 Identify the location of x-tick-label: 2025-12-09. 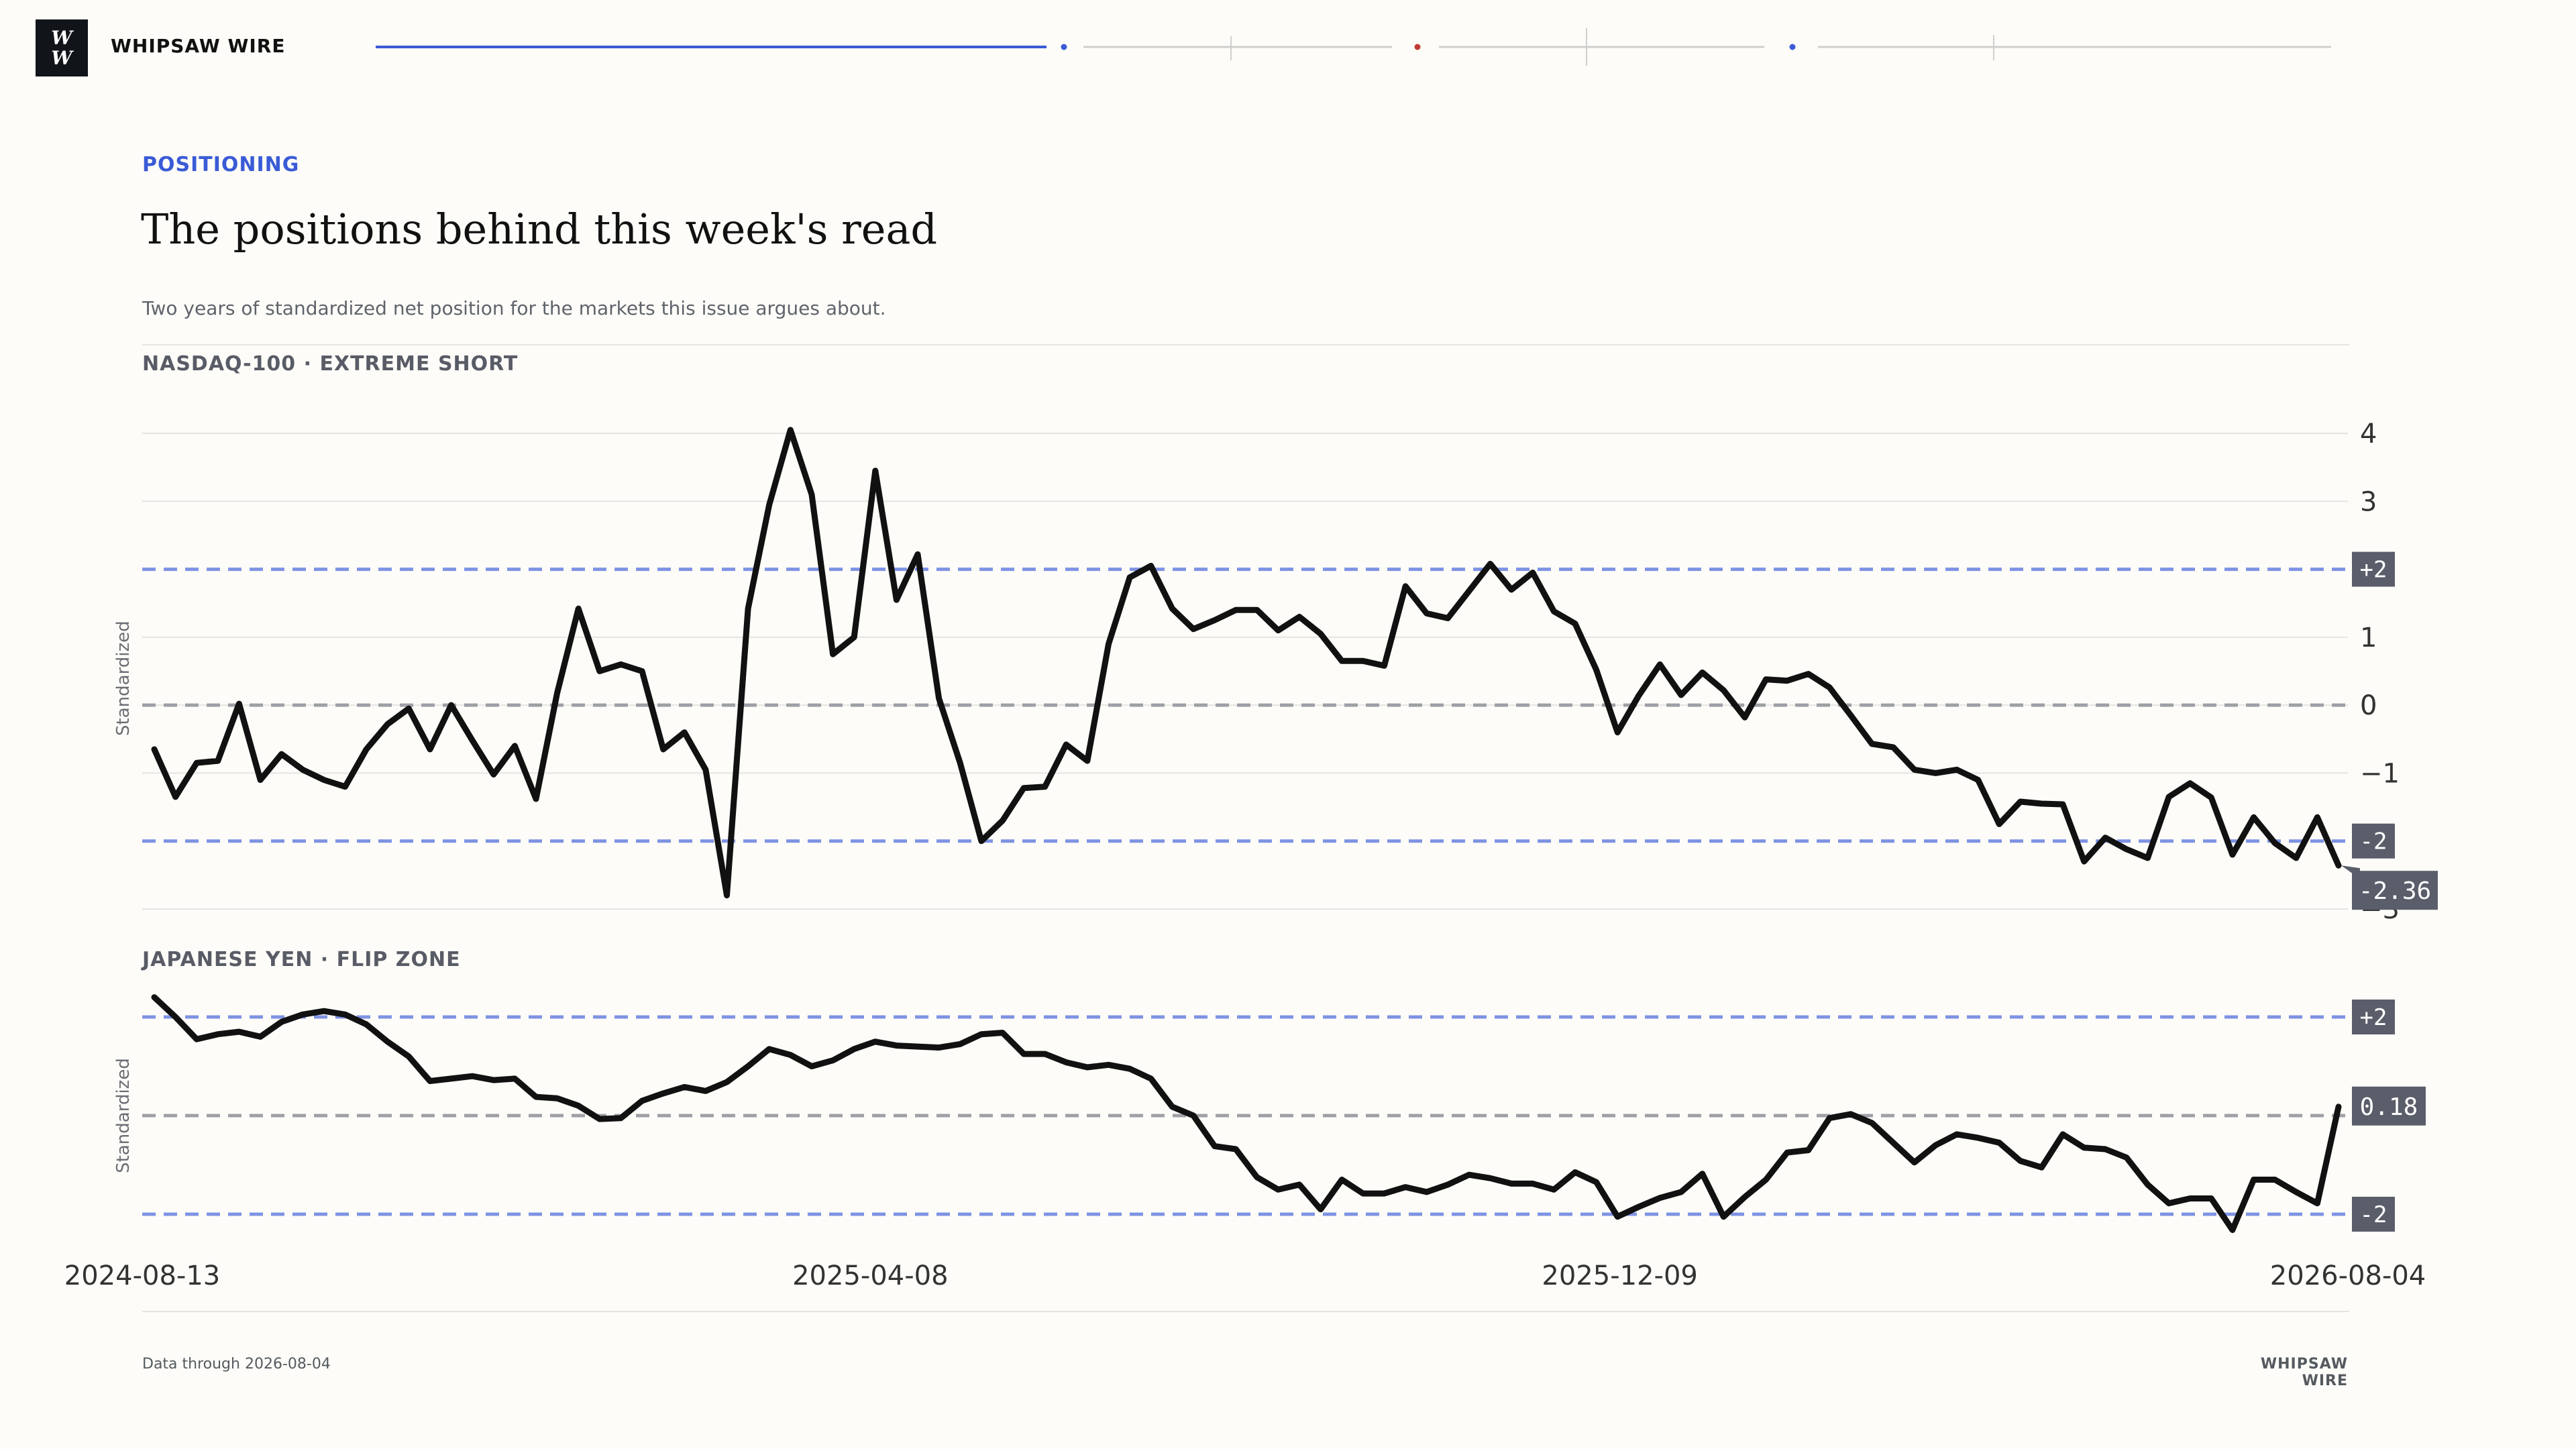
(1619, 1275).